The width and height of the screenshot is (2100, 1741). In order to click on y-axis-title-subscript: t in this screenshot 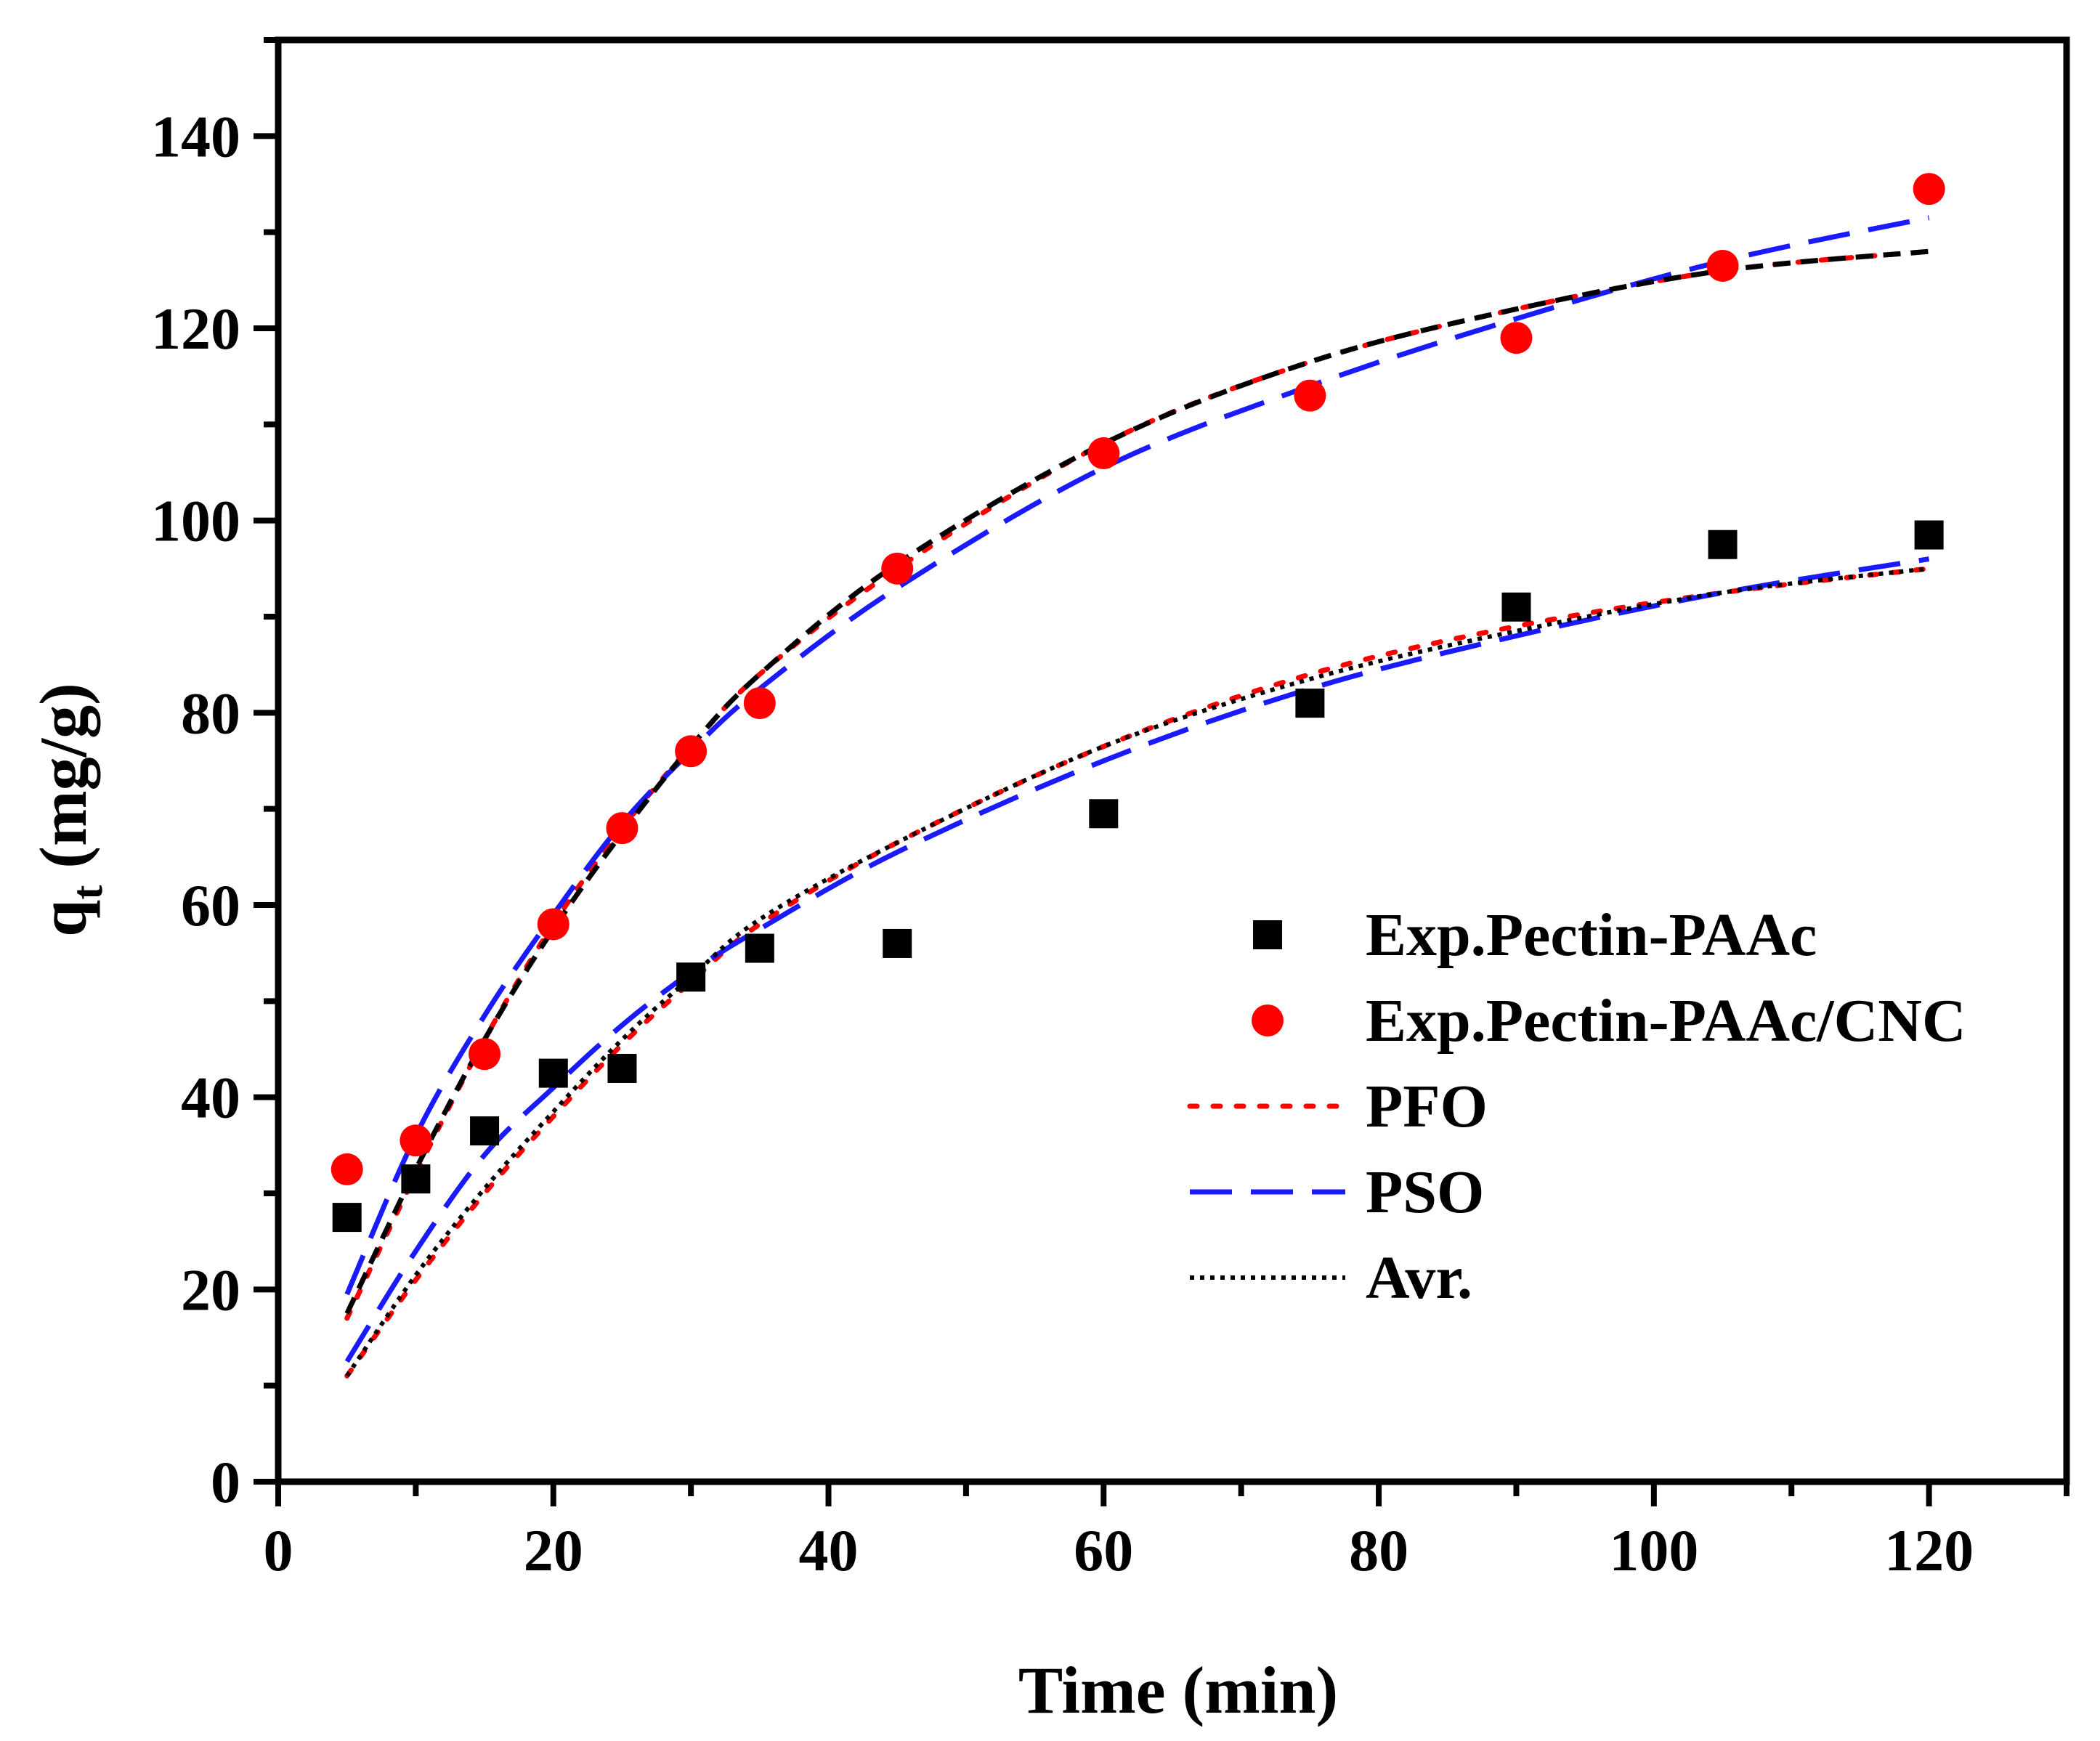, I will do `click(87, 892)`.